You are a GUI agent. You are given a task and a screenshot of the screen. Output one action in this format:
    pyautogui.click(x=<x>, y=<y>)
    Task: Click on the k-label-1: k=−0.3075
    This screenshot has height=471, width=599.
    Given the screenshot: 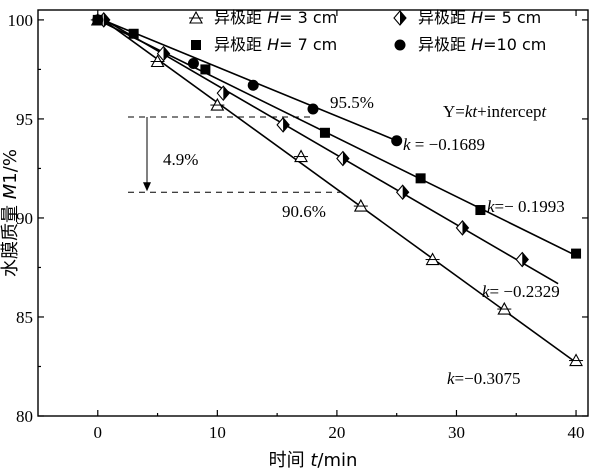 What is the action you would take?
    pyautogui.click(x=483, y=378)
    